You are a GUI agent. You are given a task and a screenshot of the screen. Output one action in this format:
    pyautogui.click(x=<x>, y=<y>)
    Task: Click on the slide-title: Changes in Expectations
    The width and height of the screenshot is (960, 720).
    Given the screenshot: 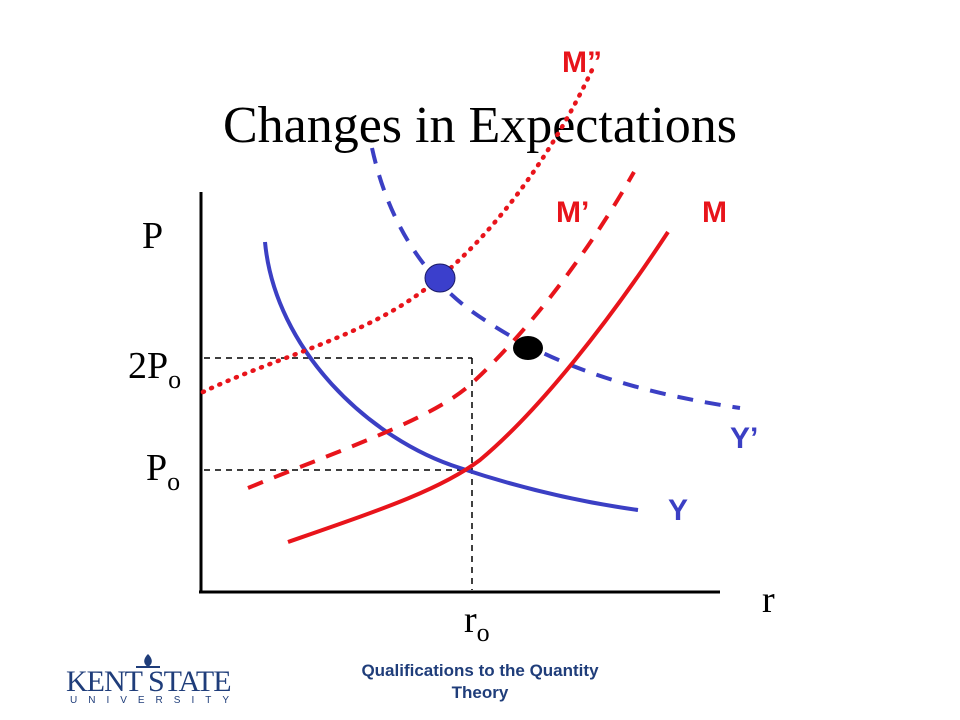 What is the action you would take?
    pyautogui.click(x=480, y=125)
    